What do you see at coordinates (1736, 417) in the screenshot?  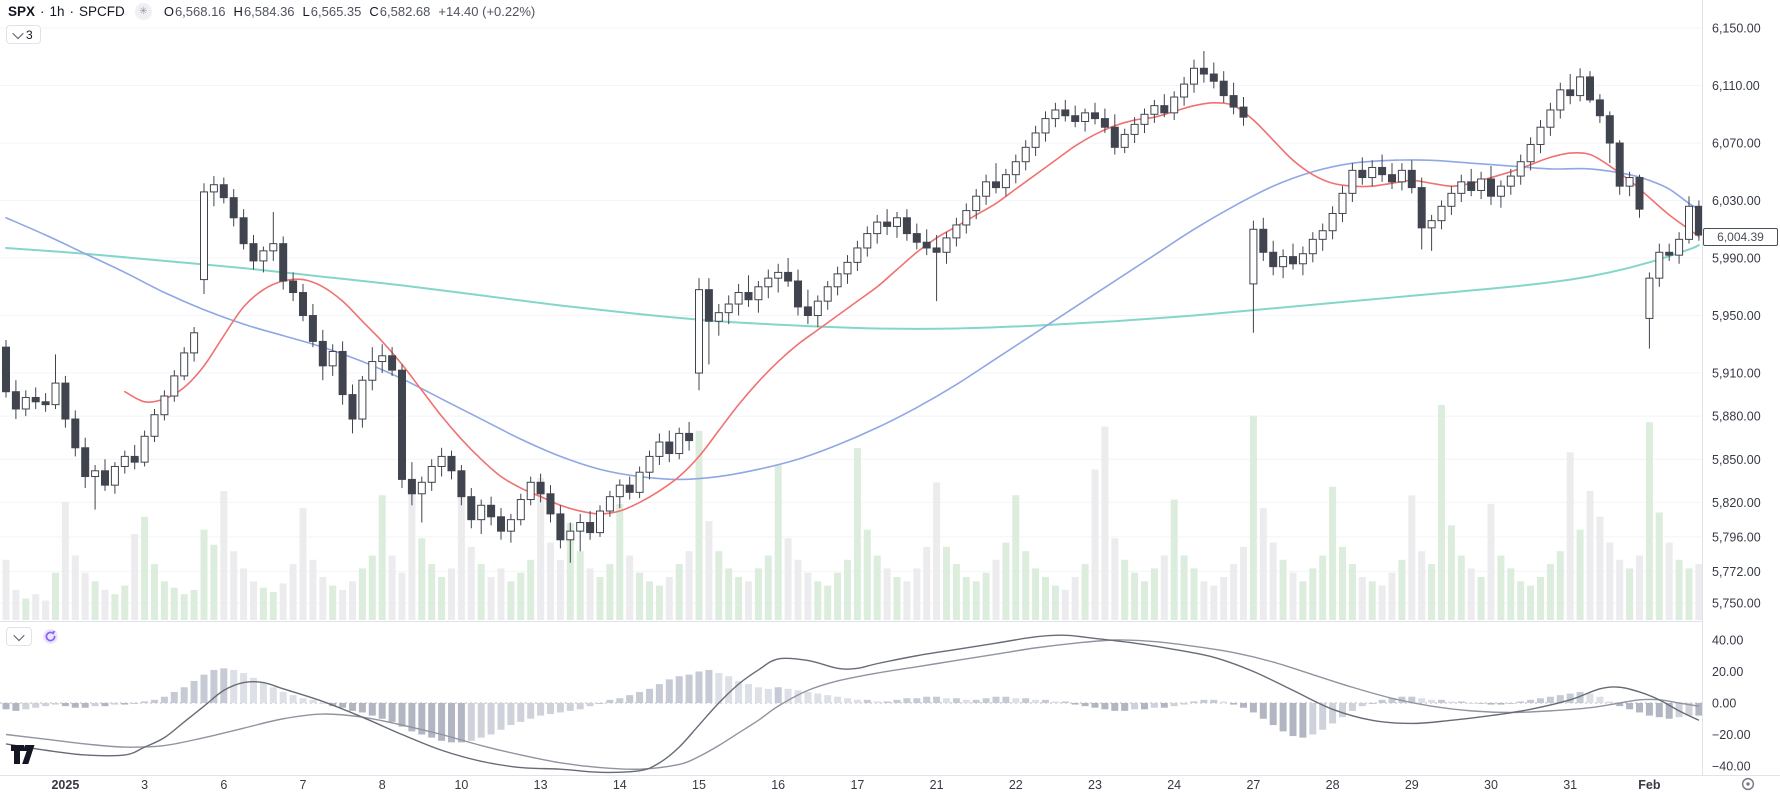 I see `price-axis-label: 5,880.00` at bounding box center [1736, 417].